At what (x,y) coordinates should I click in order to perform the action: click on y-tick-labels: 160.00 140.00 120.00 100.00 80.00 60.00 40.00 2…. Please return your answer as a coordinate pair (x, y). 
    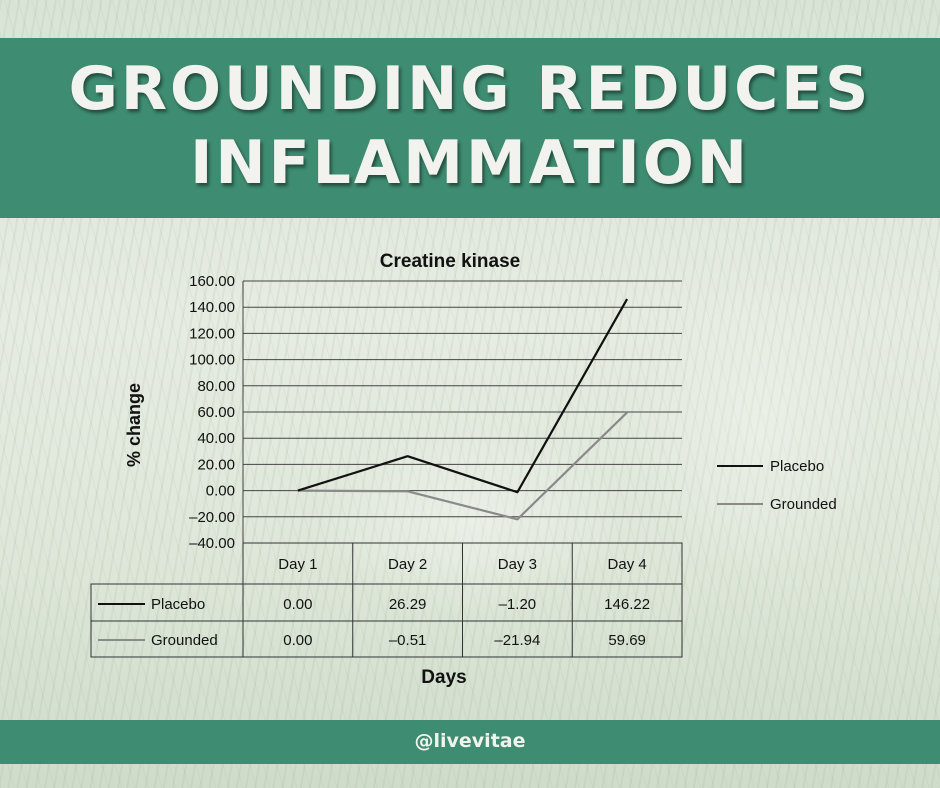
    Looking at the image, I should click on (212, 412).